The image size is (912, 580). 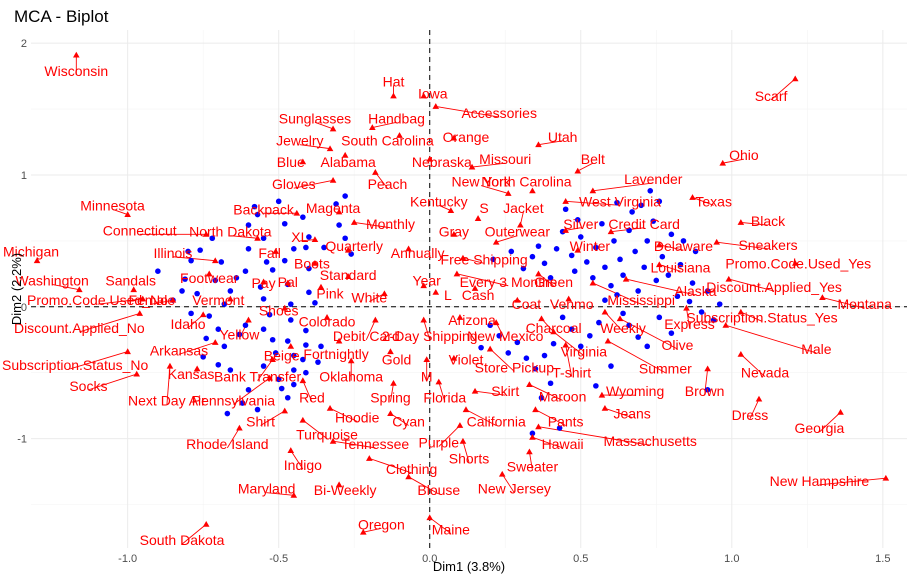 What do you see at coordinates (864, 304) in the screenshot?
I see `category-label: Montana` at bounding box center [864, 304].